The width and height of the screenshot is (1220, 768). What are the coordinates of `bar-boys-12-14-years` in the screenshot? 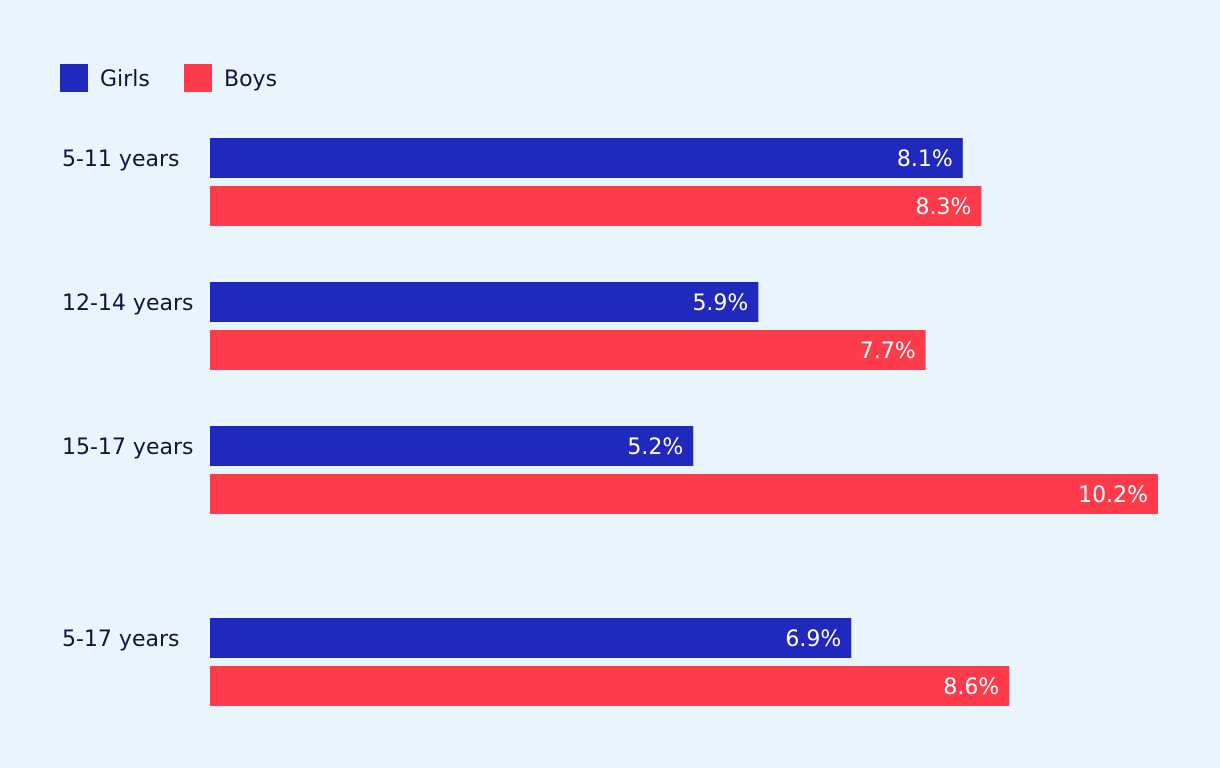 It's located at (568, 350).